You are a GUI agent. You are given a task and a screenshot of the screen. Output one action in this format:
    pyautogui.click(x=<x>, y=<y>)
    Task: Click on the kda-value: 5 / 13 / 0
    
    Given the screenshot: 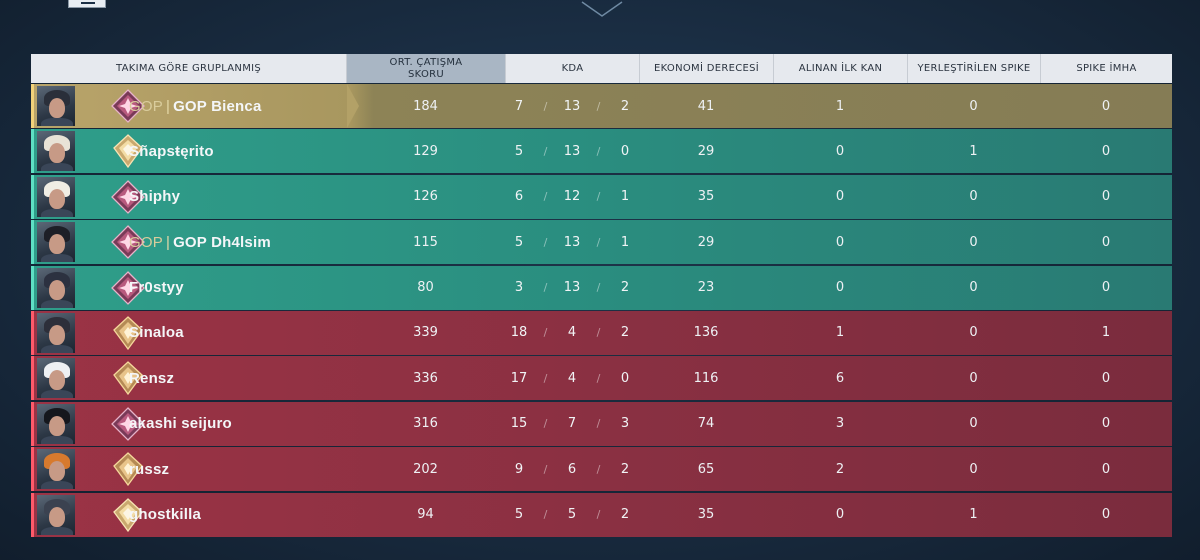 What is the action you would take?
    pyautogui.click(x=572, y=151)
    